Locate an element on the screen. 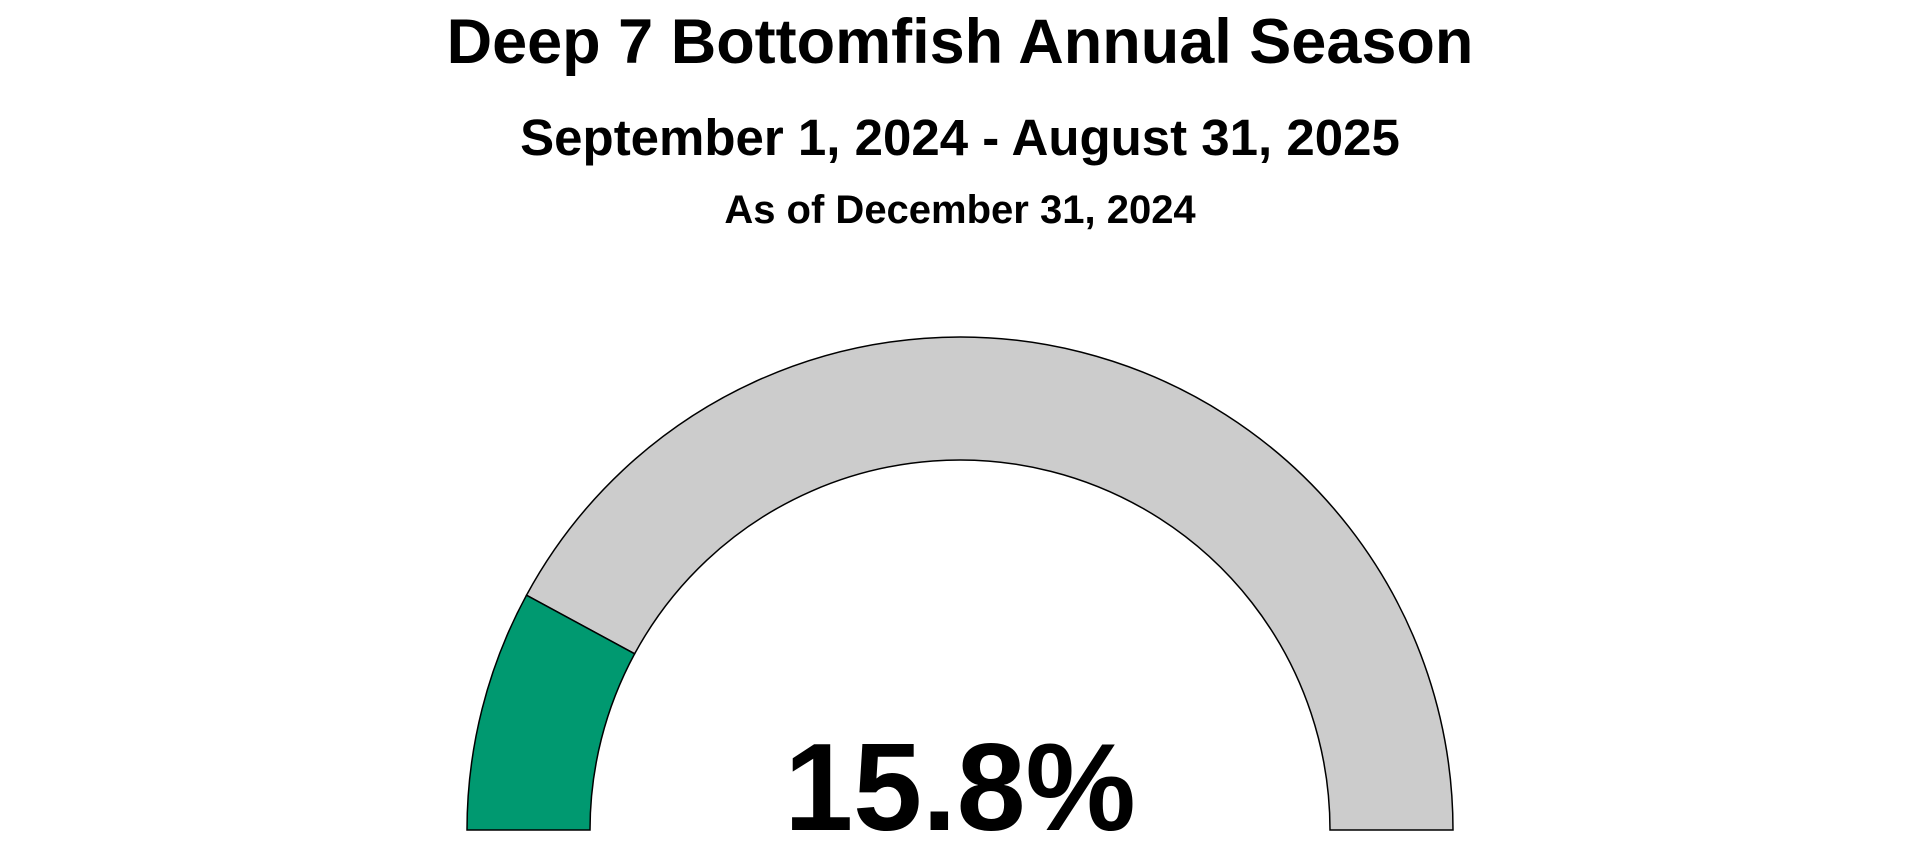 The height and width of the screenshot is (864, 1920). chart-subtitle: September 1, 2024 - August 31, 2025 is located at coordinates (960, 137).